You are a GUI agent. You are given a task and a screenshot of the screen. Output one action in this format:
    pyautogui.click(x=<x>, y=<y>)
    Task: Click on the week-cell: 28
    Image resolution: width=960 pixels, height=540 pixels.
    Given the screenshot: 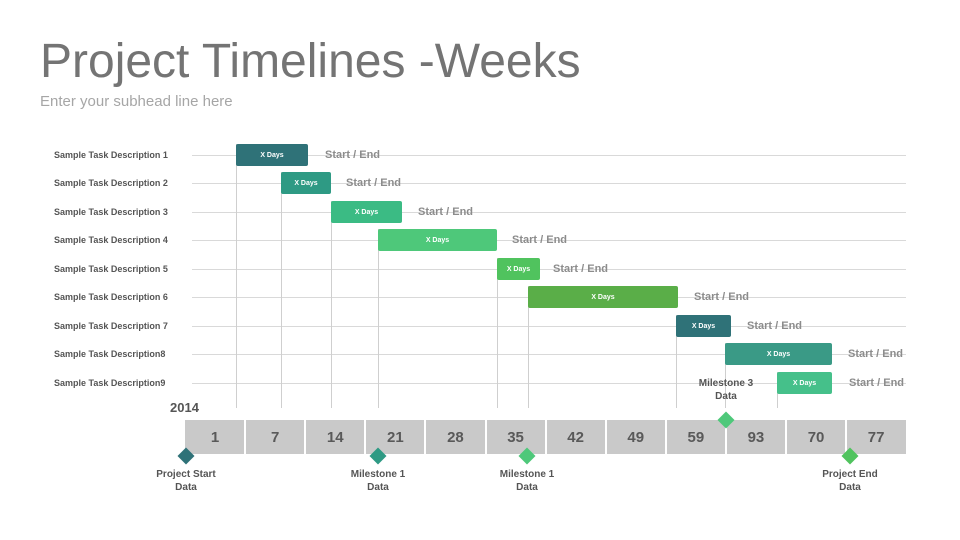 What is the action you would take?
    pyautogui.click(x=455, y=437)
    